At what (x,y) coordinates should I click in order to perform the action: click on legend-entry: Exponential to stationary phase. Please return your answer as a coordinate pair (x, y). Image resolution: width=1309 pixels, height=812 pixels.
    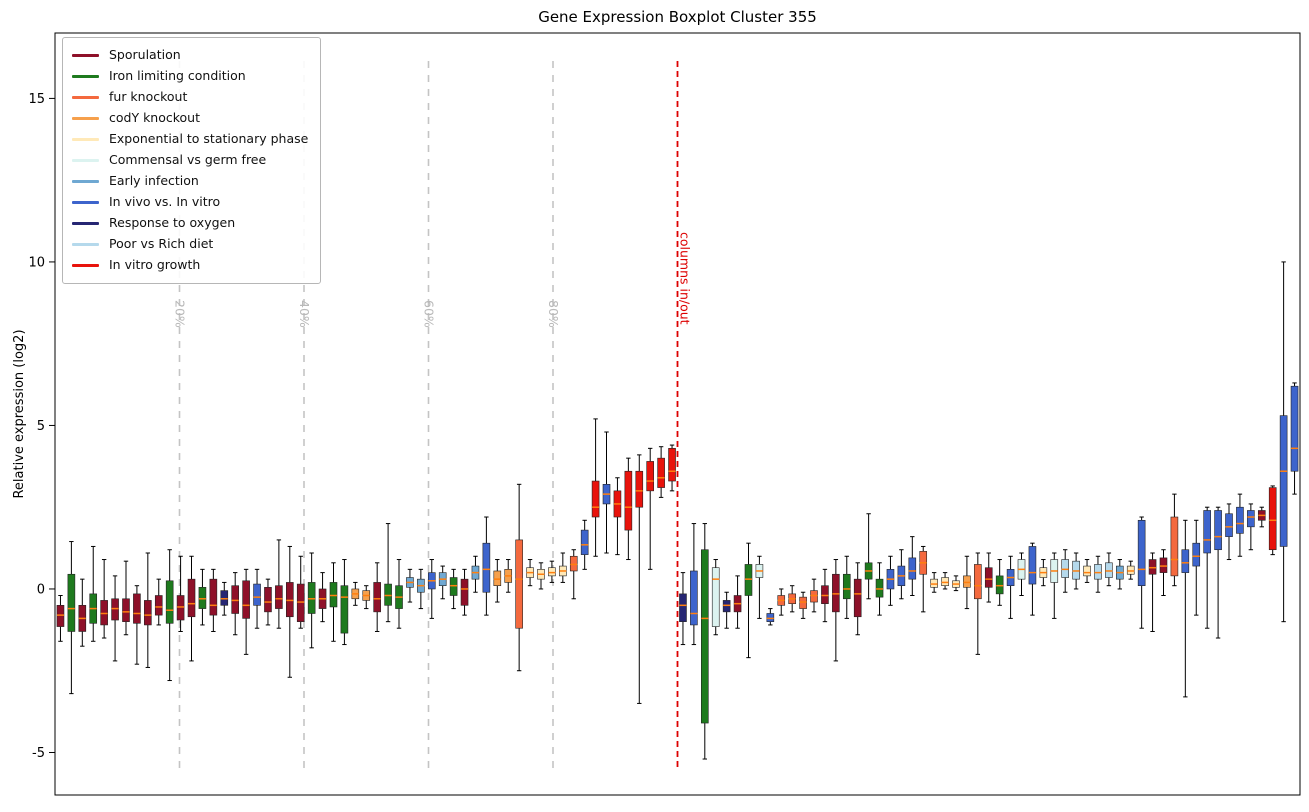
    Looking at the image, I should click on (190, 139).